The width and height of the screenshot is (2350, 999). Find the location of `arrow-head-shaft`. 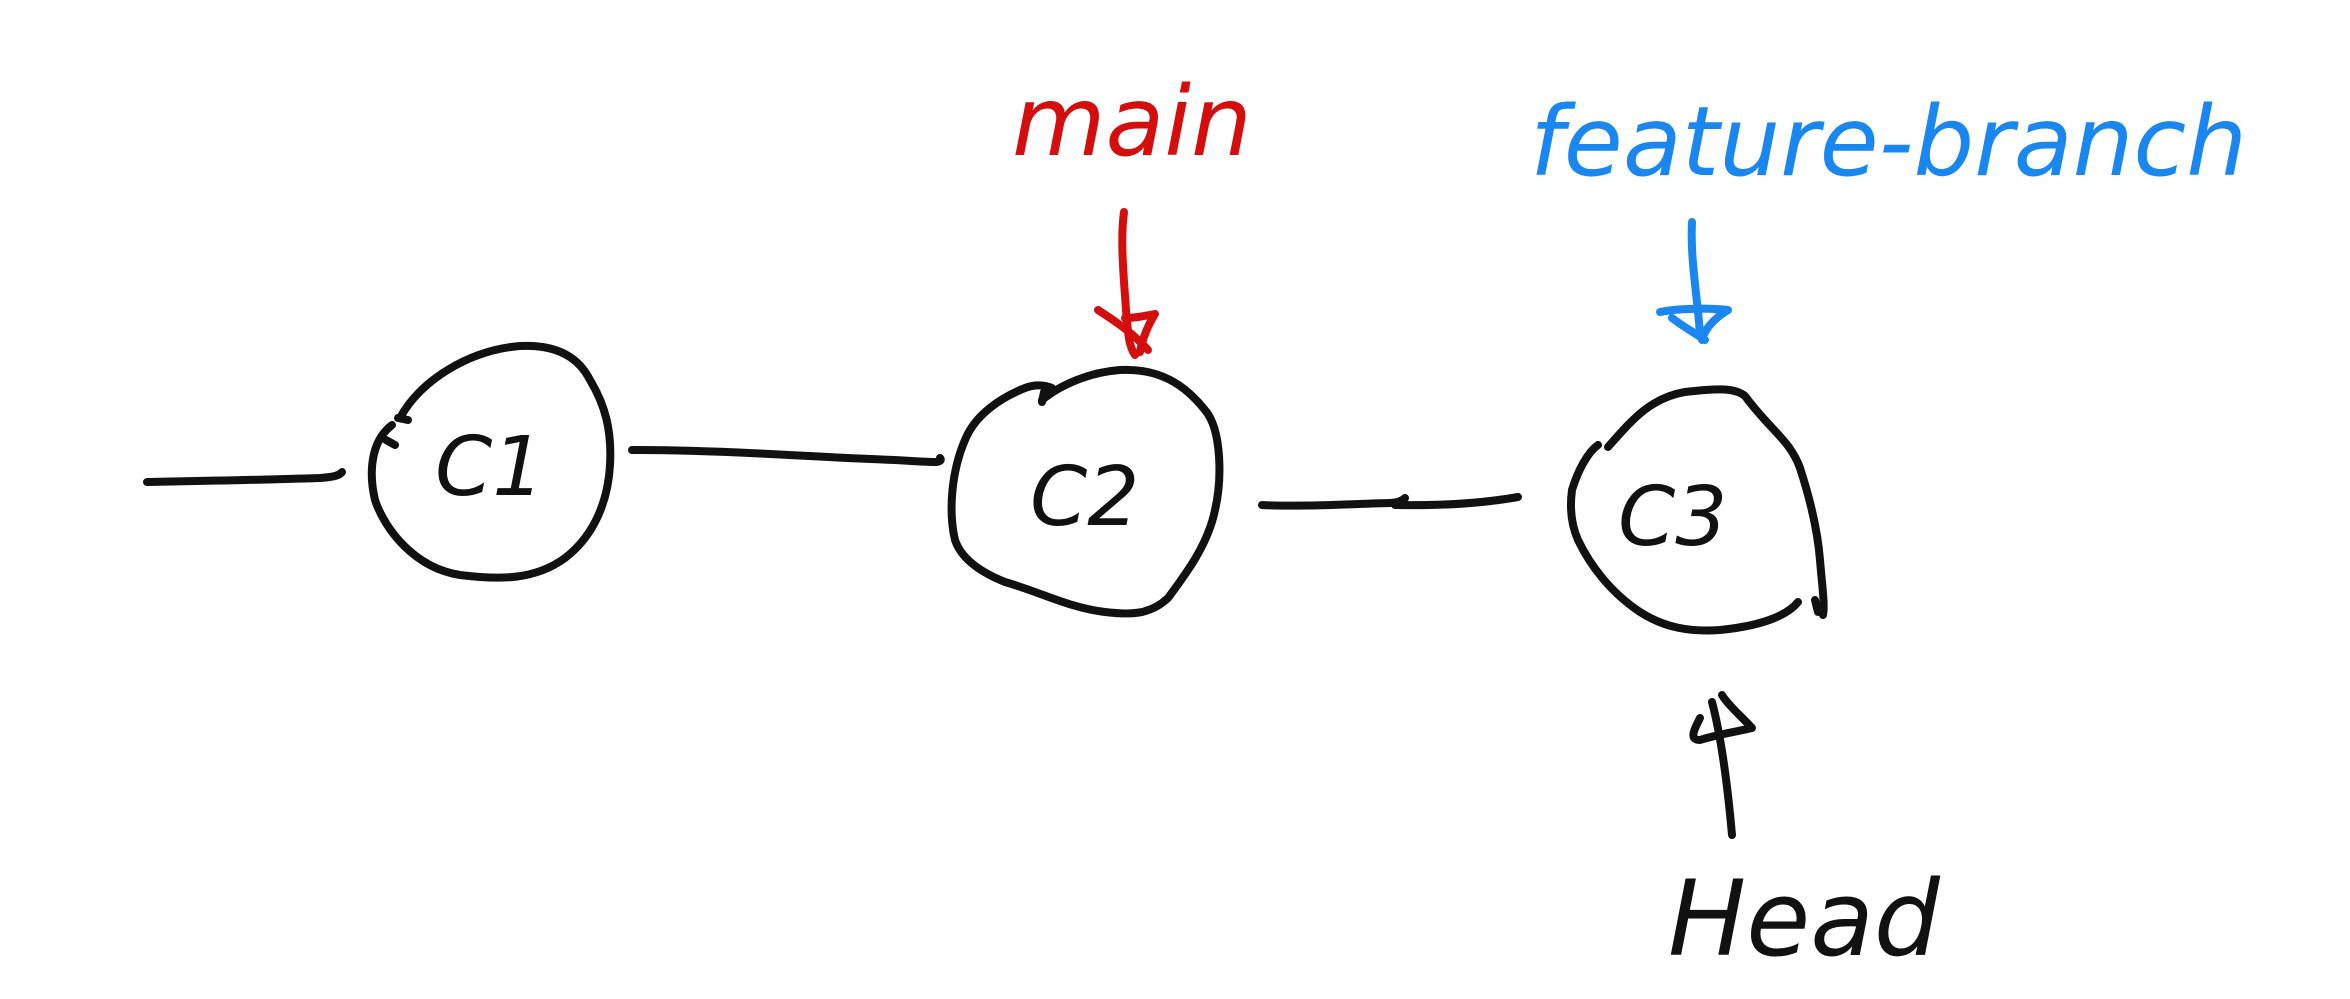

arrow-head-shaft is located at coordinates (1722, 768).